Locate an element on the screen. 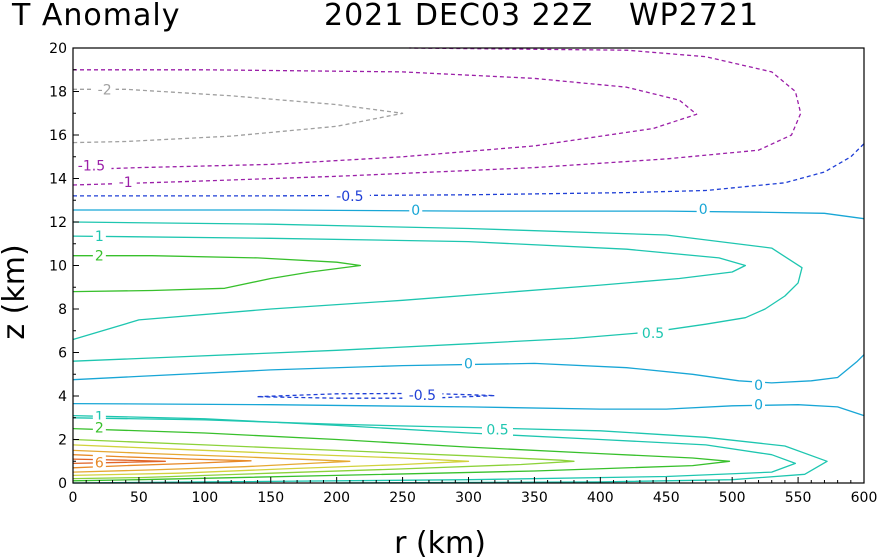 The image size is (879, 559). contour-line-neg1p5 is located at coordinates (385, 120).